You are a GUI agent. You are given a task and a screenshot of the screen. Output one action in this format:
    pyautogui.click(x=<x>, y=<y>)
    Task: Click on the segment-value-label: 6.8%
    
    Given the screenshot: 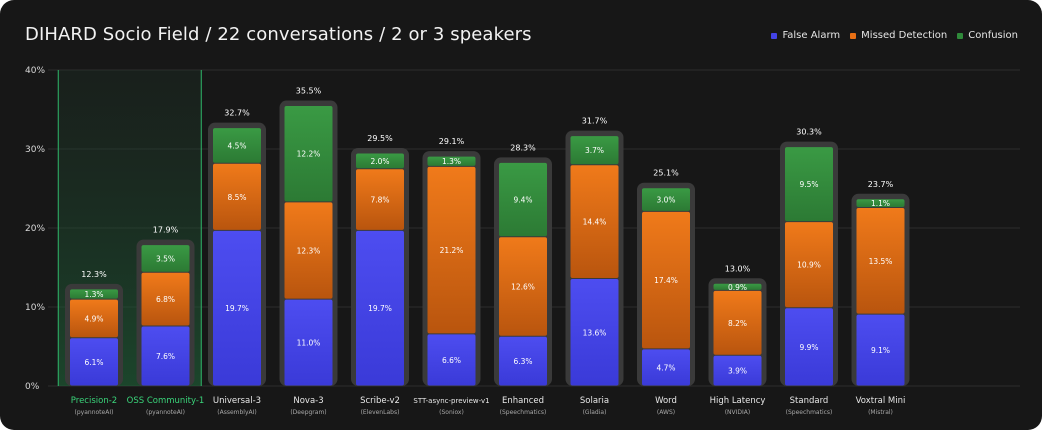 What is the action you would take?
    pyautogui.click(x=165, y=299)
    